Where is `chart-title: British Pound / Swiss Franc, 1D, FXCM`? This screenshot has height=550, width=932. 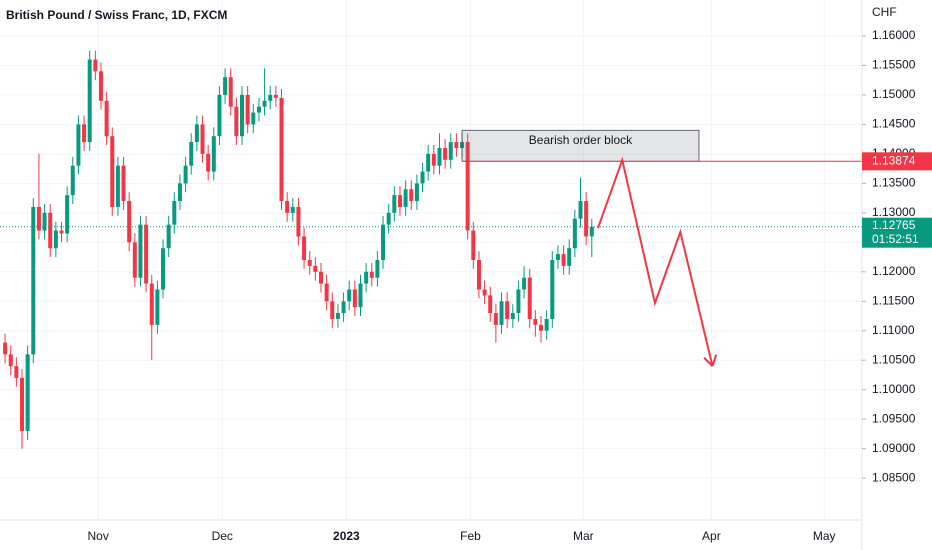 chart-title: British Pound / Swiss Franc, 1D, FXCM is located at coordinates (116, 15).